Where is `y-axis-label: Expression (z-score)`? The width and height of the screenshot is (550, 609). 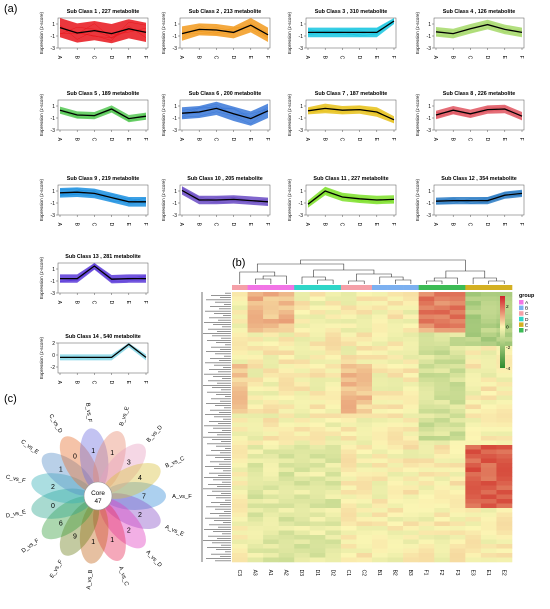
y-axis-label: Expression (z-score) is located at coordinates (41, 199).